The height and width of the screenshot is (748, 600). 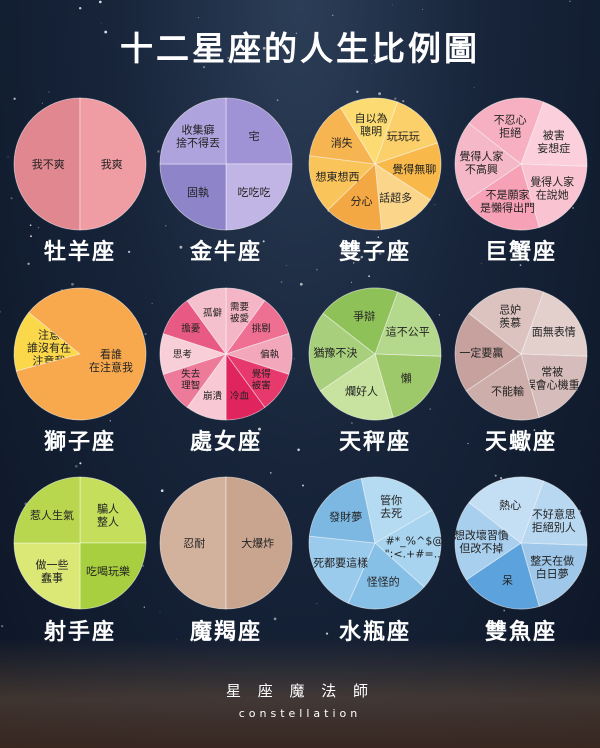 What do you see at coordinates (240, 313) in the screenshot?
I see `slice-label: 需要被愛` at bounding box center [240, 313].